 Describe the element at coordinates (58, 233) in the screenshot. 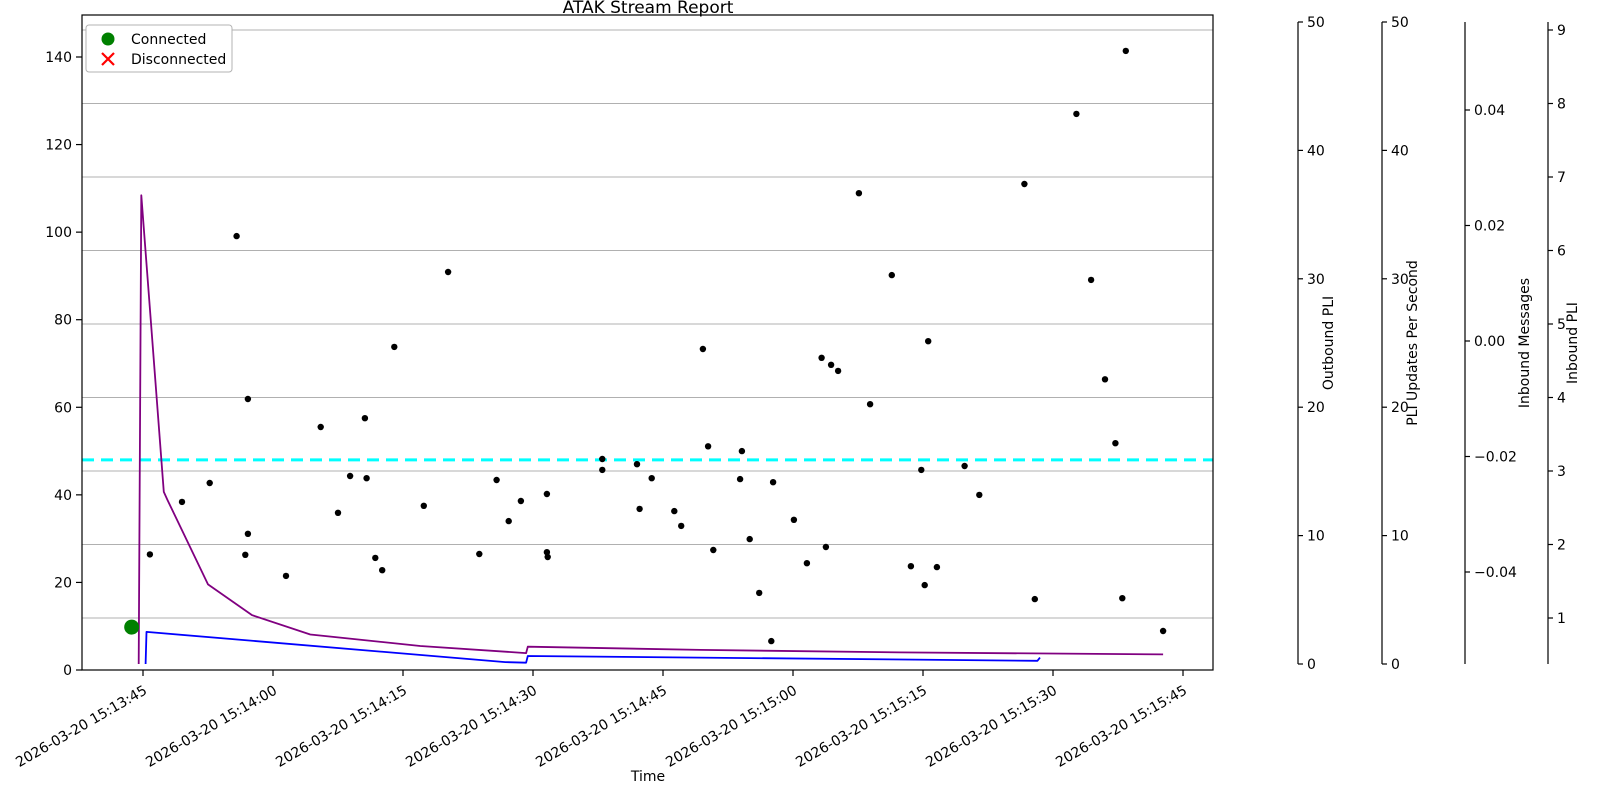

I see `y-tick-label: 100` at that location.